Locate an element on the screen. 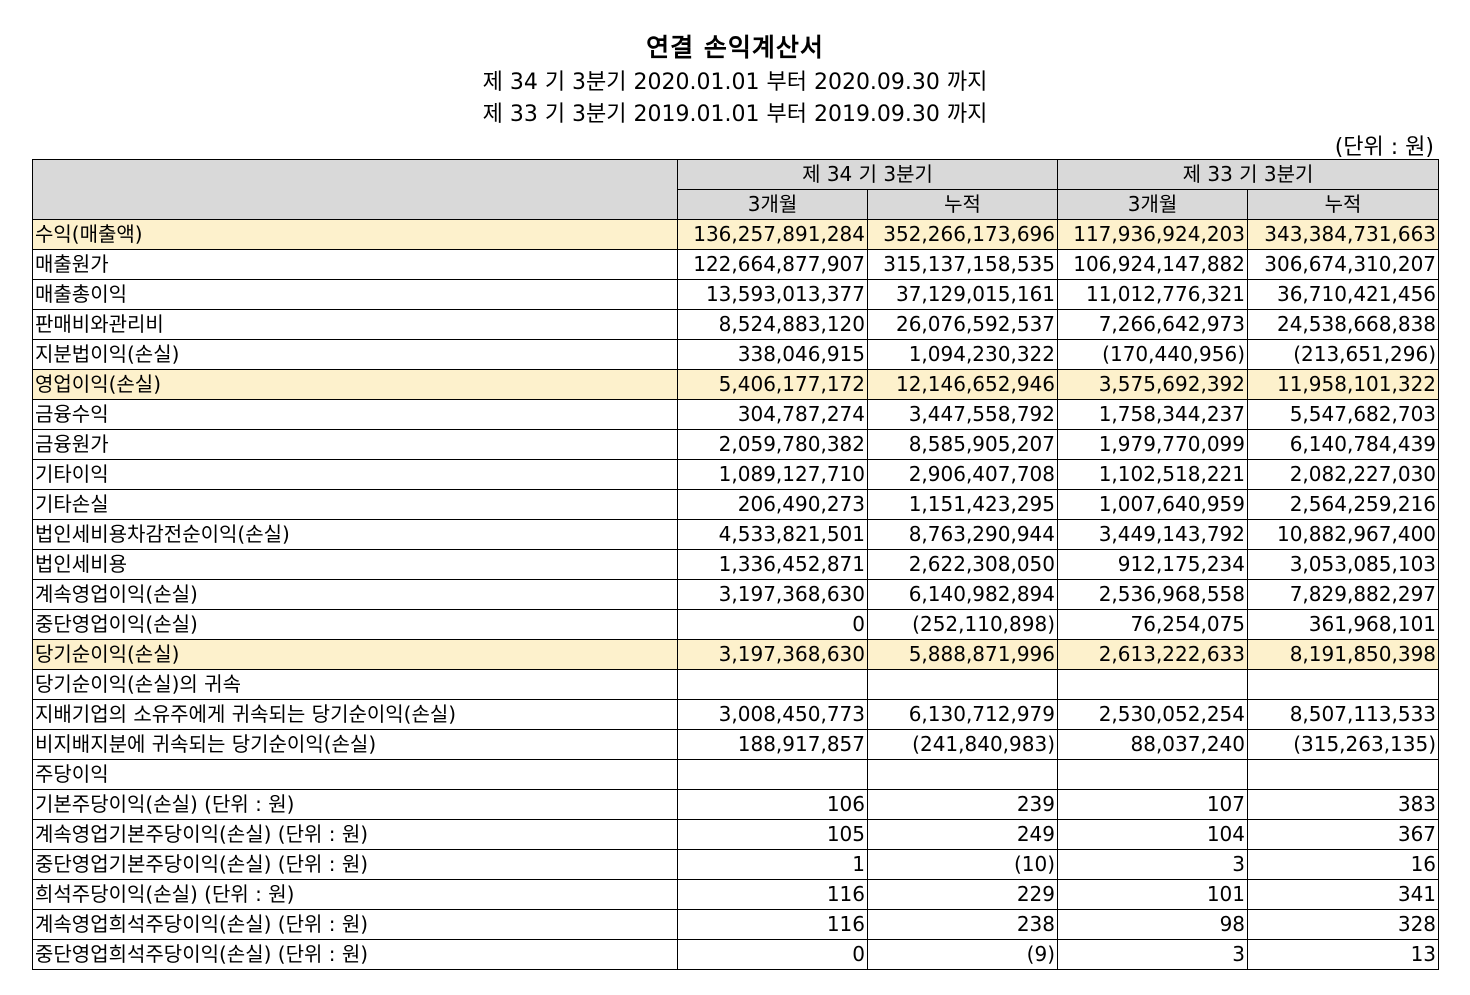 This screenshot has width=1470, height=995. row-value: 107 is located at coordinates (1153, 804).